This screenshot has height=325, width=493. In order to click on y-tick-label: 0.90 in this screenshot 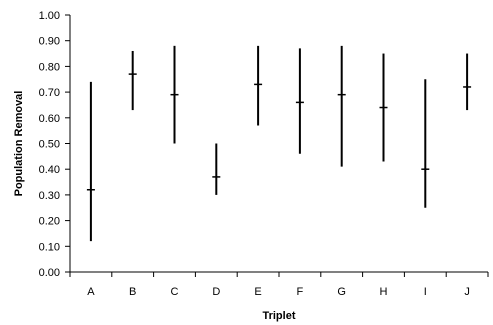, I will do `click(49, 42)`.